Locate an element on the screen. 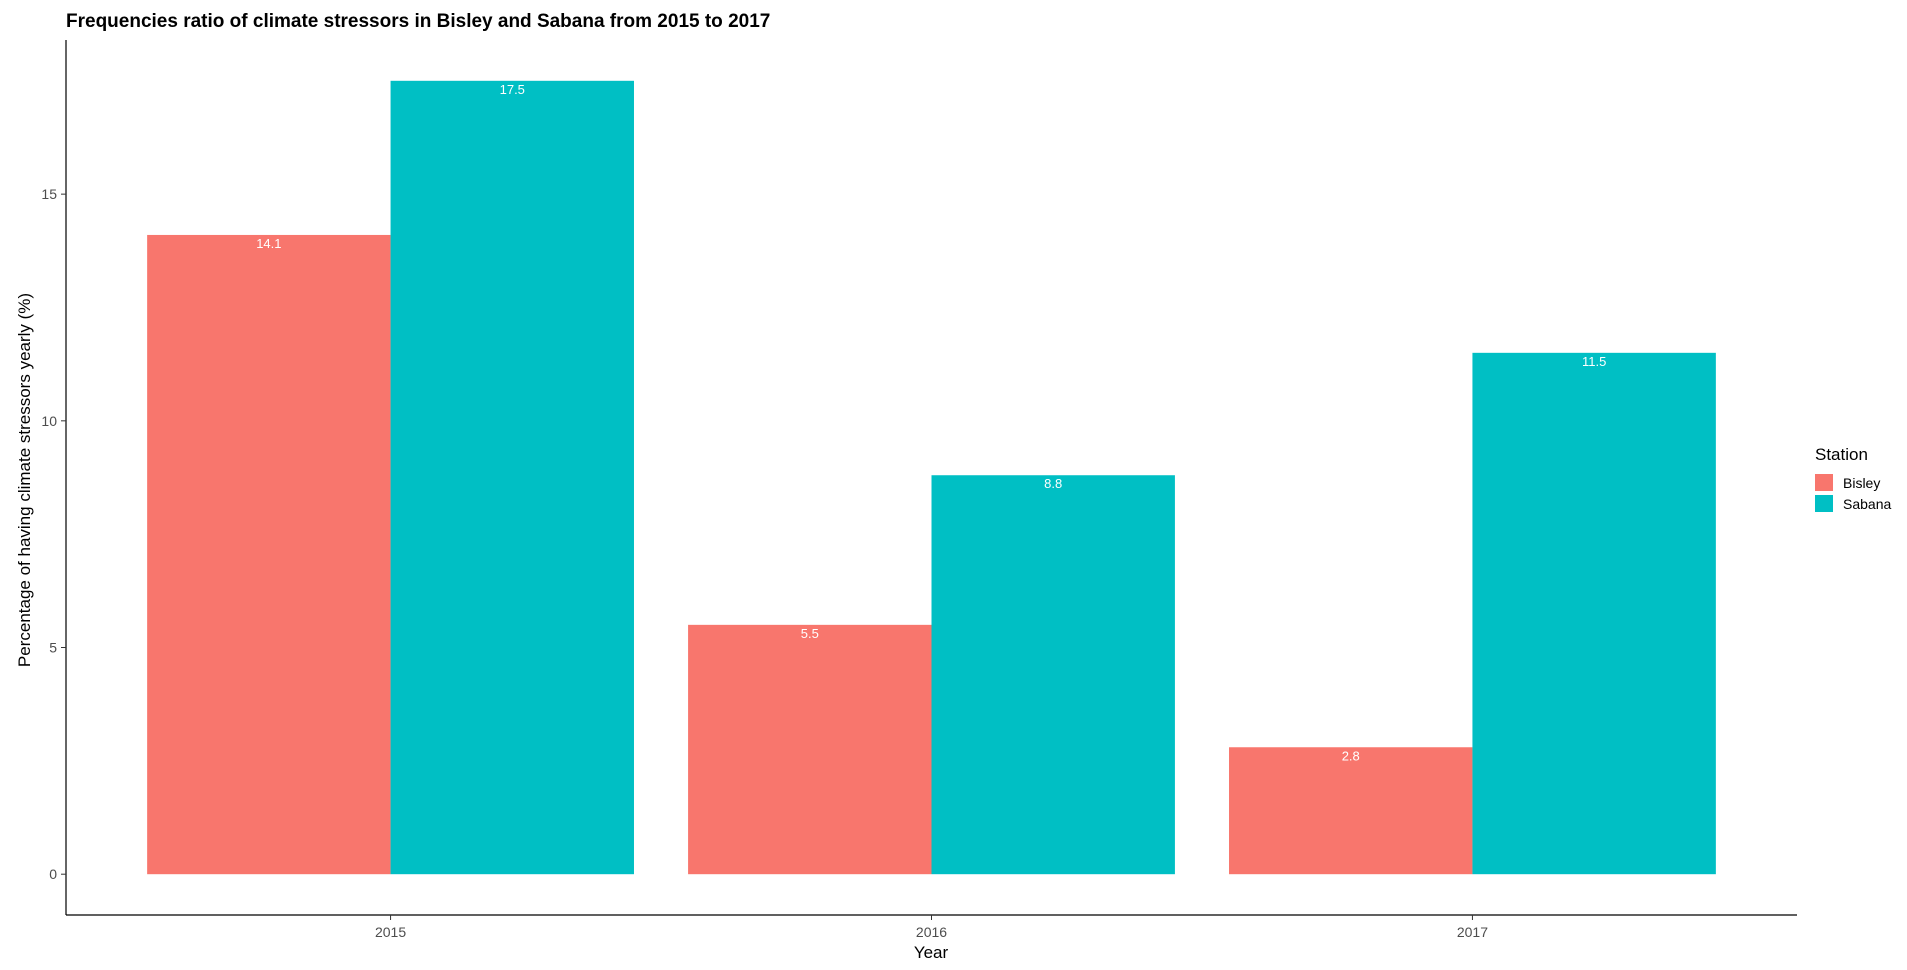 The height and width of the screenshot is (970, 1907). x-tick-label: 2017 is located at coordinates (1472, 932).